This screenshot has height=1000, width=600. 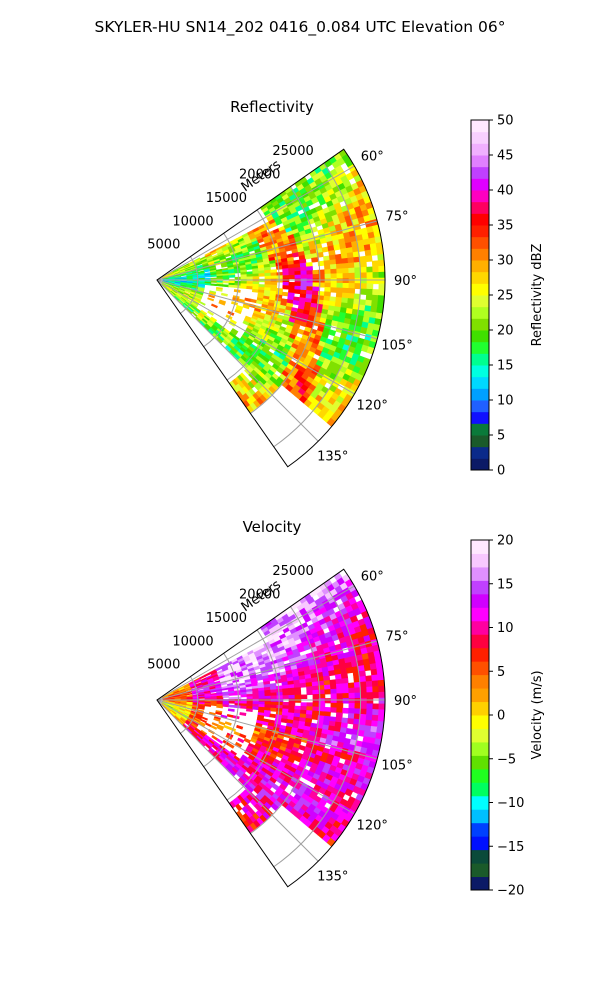 I want to click on sector-outline, so click(x=271, y=728).